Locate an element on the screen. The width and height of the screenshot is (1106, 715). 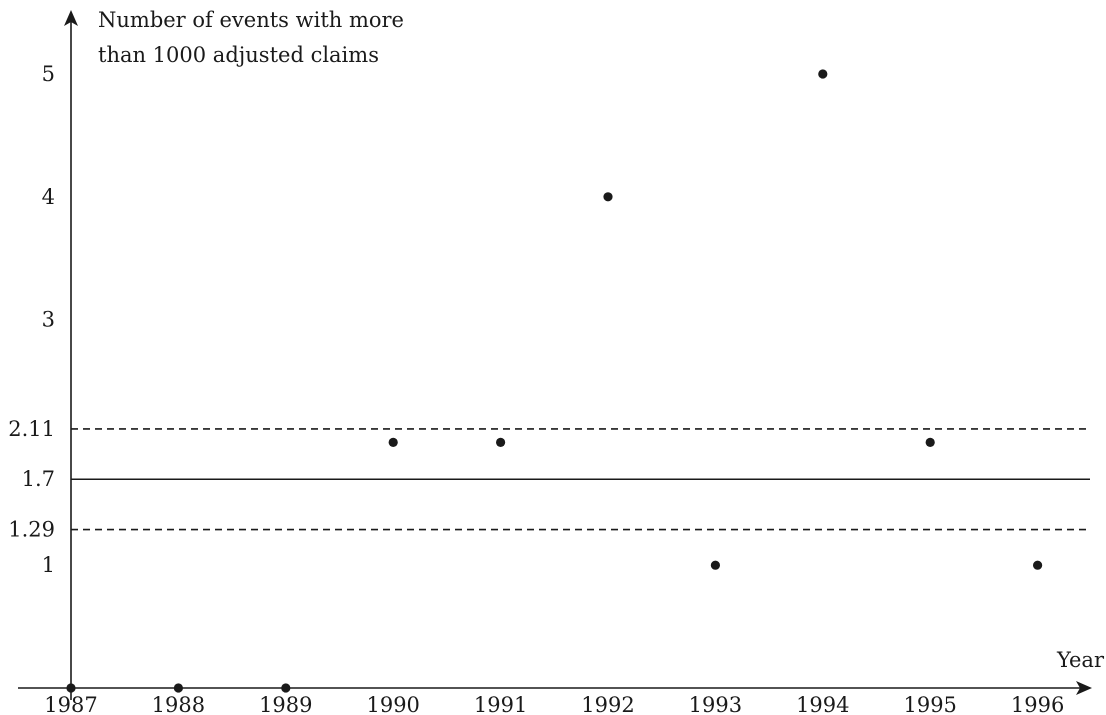
reference-lines is located at coordinates (580, 479).